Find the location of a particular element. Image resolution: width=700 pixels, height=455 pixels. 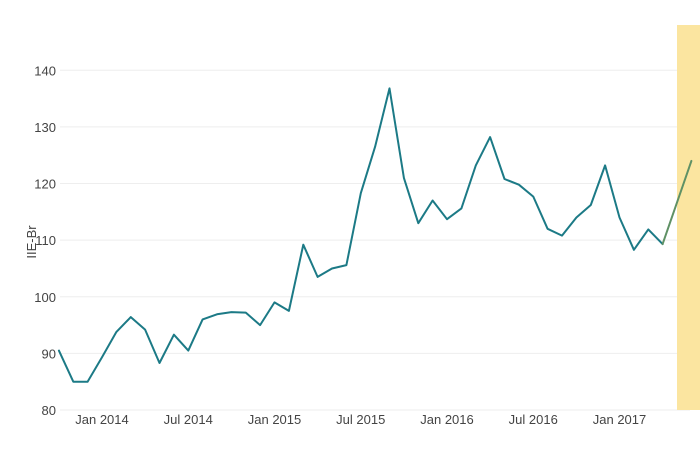

forecast-highlight-band is located at coordinates (688, 217).